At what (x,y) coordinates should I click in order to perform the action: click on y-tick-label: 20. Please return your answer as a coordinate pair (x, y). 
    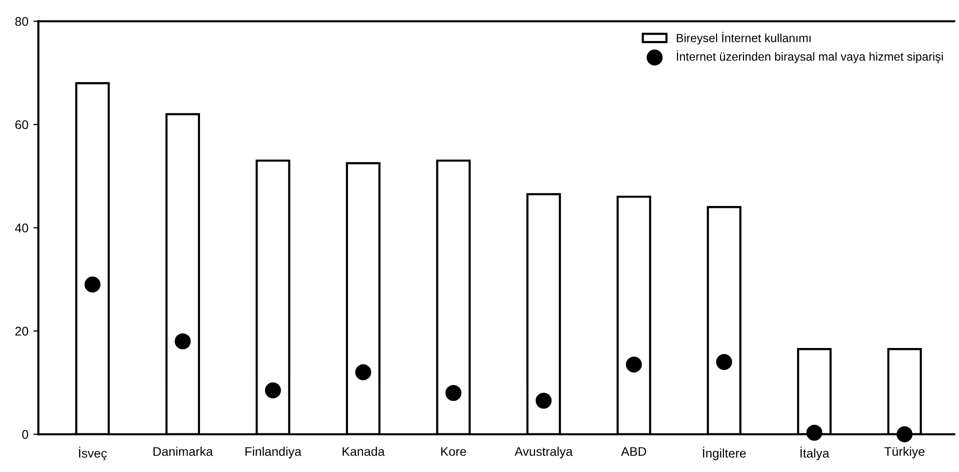
    Looking at the image, I should click on (21, 331).